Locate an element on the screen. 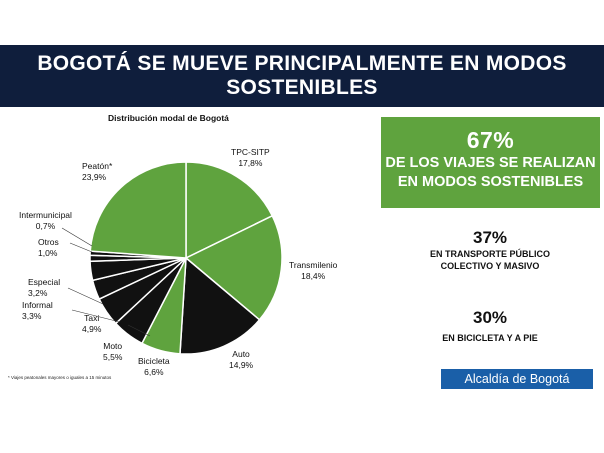 Image resolution: width=604 pixels, height=453 pixels. label-bicicleta: Bicicleta 6,6% is located at coordinates (154, 366).